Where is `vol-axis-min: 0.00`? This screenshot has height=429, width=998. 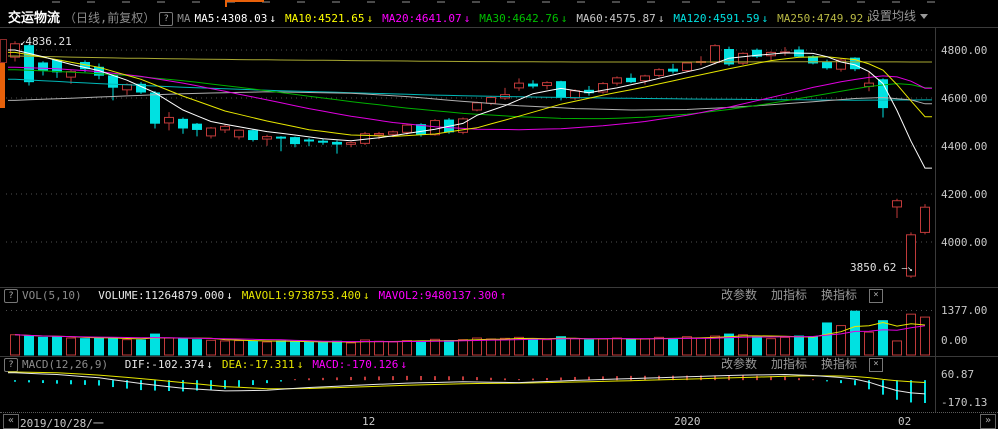 vol-axis-min: 0.00 is located at coordinates (954, 340).